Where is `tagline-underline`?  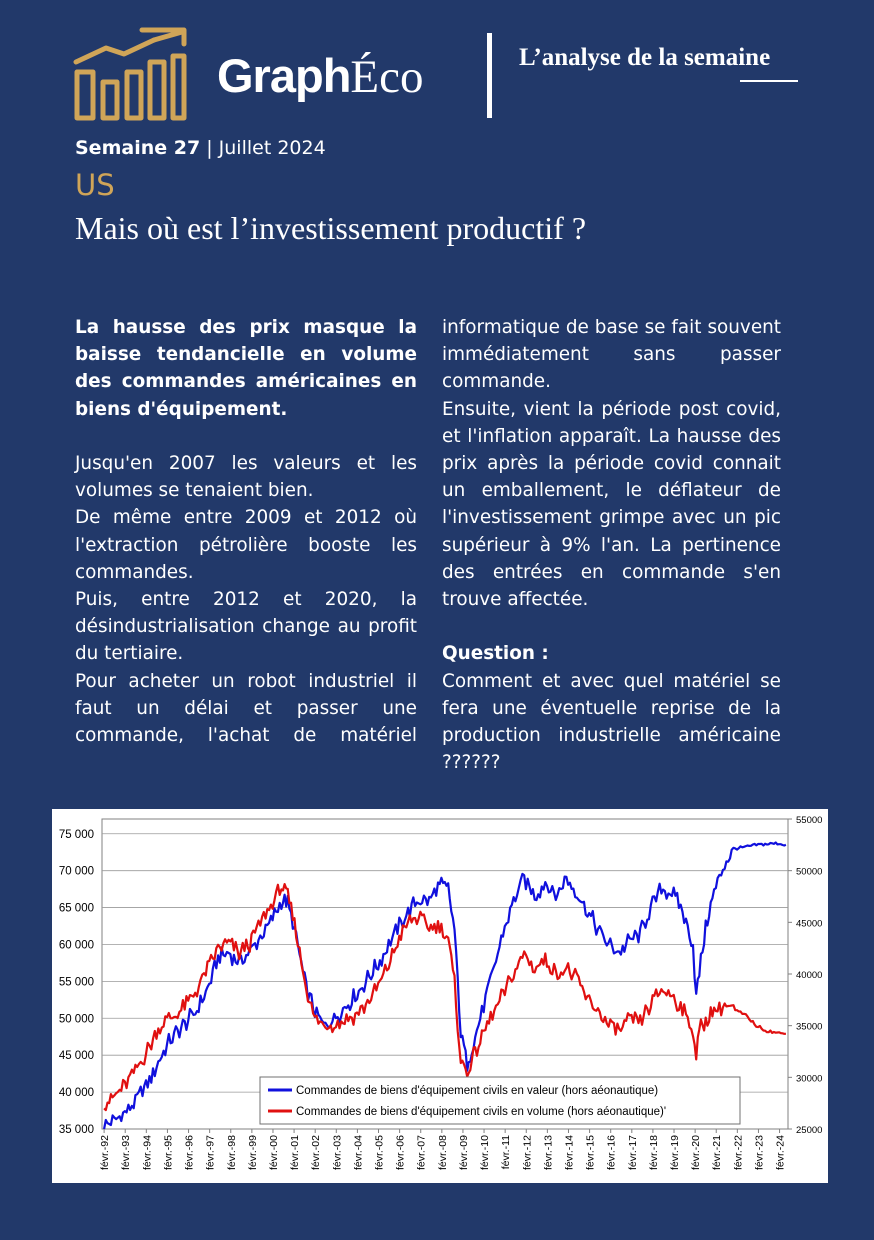
tagline-underline is located at coordinates (769, 81).